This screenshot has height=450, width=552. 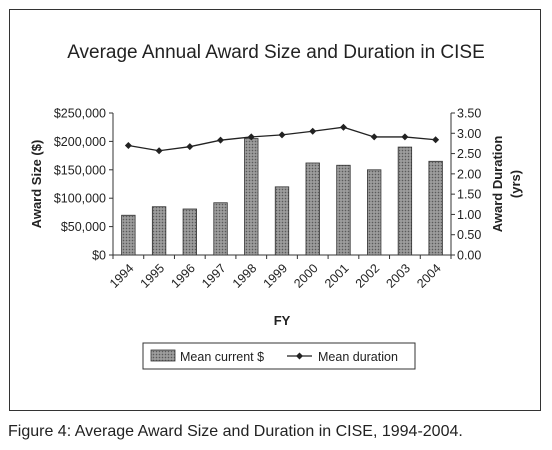 What do you see at coordinates (153, 276) in the screenshot?
I see `x-tick-label: 1995` at bounding box center [153, 276].